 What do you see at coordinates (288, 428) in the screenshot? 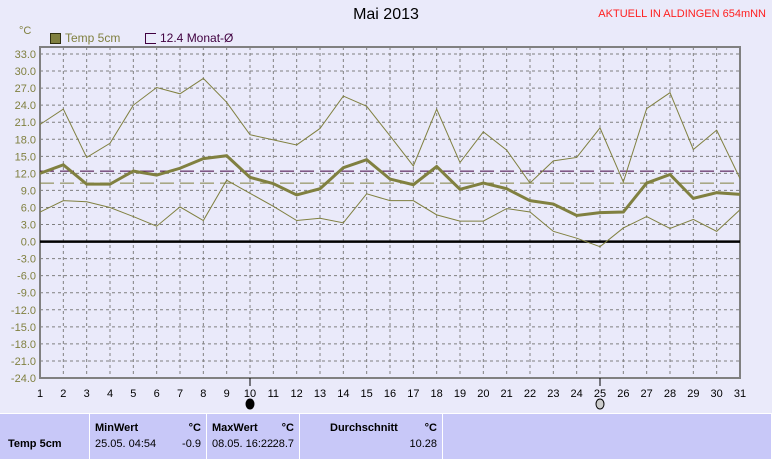
I see `max-unit: °C` at bounding box center [288, 428].